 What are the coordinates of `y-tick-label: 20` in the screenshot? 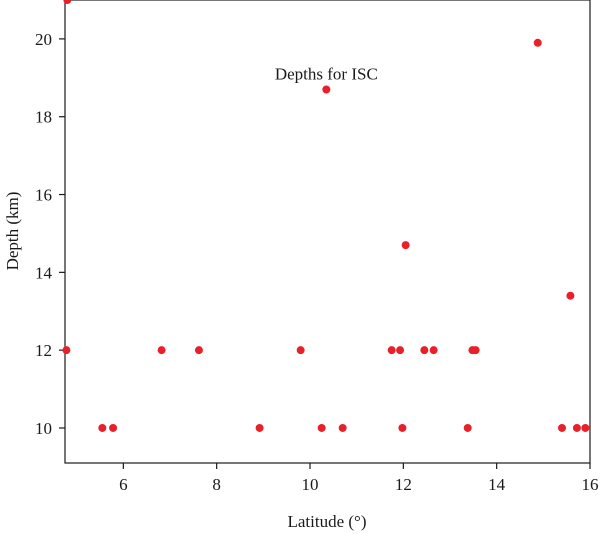 It's located at (43, 39).